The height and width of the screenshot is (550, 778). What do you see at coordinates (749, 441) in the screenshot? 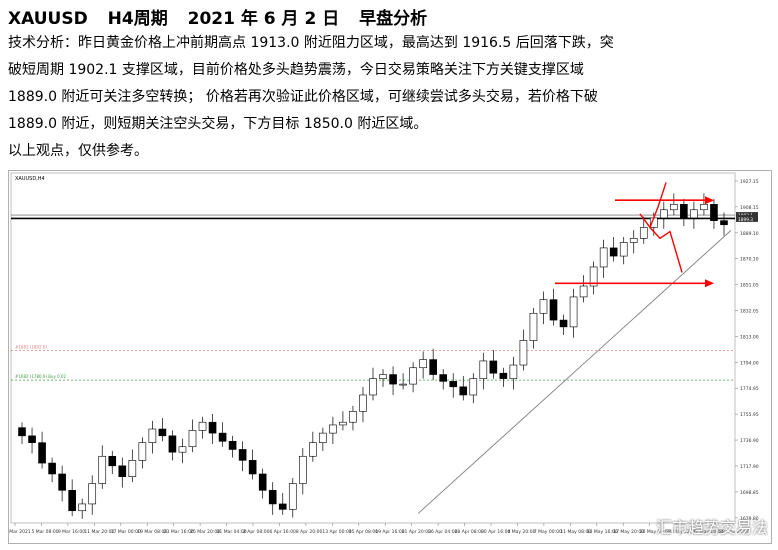
I see `price-tick-label: 1736.90` at bounding box center [749, 441].